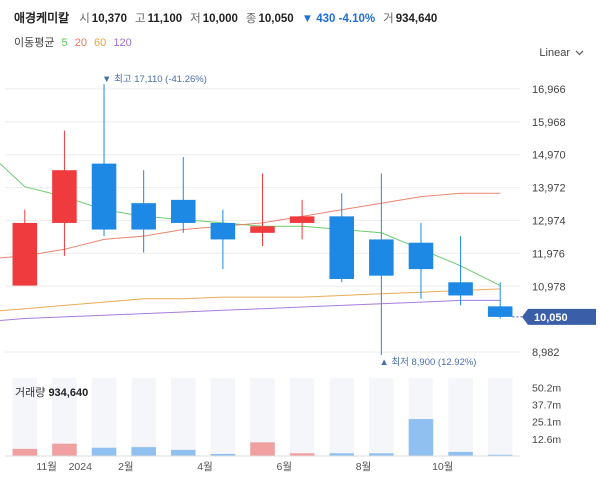 Image resolution: width=600 pixels, height=480 pixels. I want to click on chevron-down-icon, so click(579, 53).